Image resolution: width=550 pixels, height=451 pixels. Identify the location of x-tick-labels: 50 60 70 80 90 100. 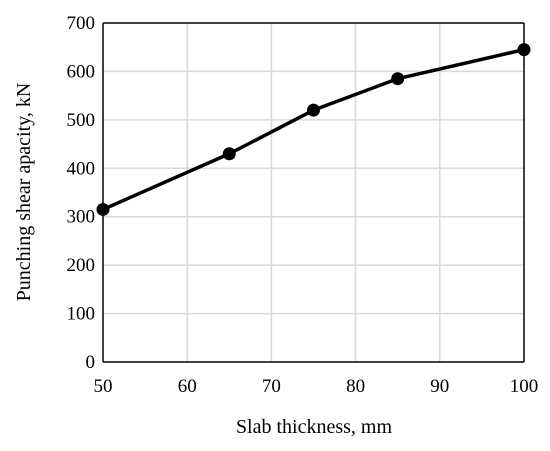
(316, 386).